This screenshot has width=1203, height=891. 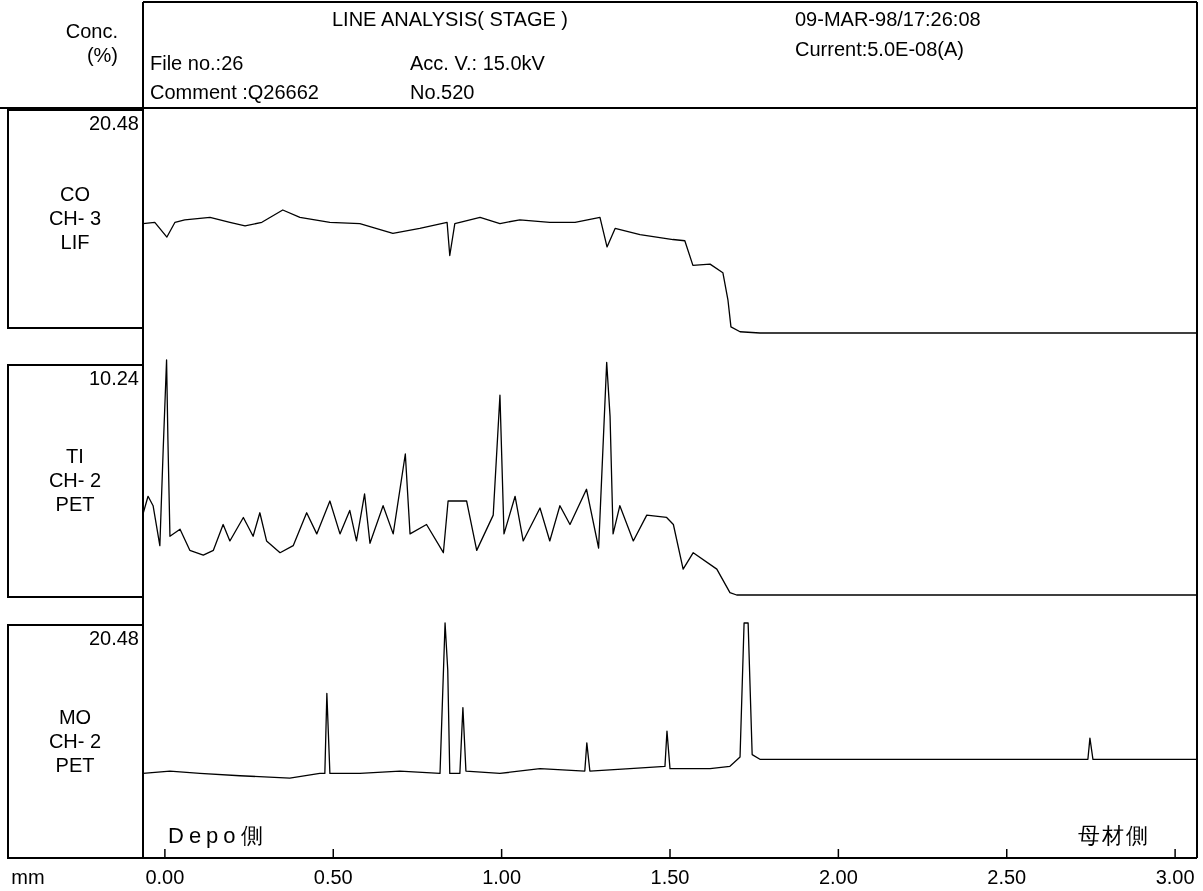 I want to click on y-axis-title: CO CH- 3 LIF, so click(x=75, y=218).